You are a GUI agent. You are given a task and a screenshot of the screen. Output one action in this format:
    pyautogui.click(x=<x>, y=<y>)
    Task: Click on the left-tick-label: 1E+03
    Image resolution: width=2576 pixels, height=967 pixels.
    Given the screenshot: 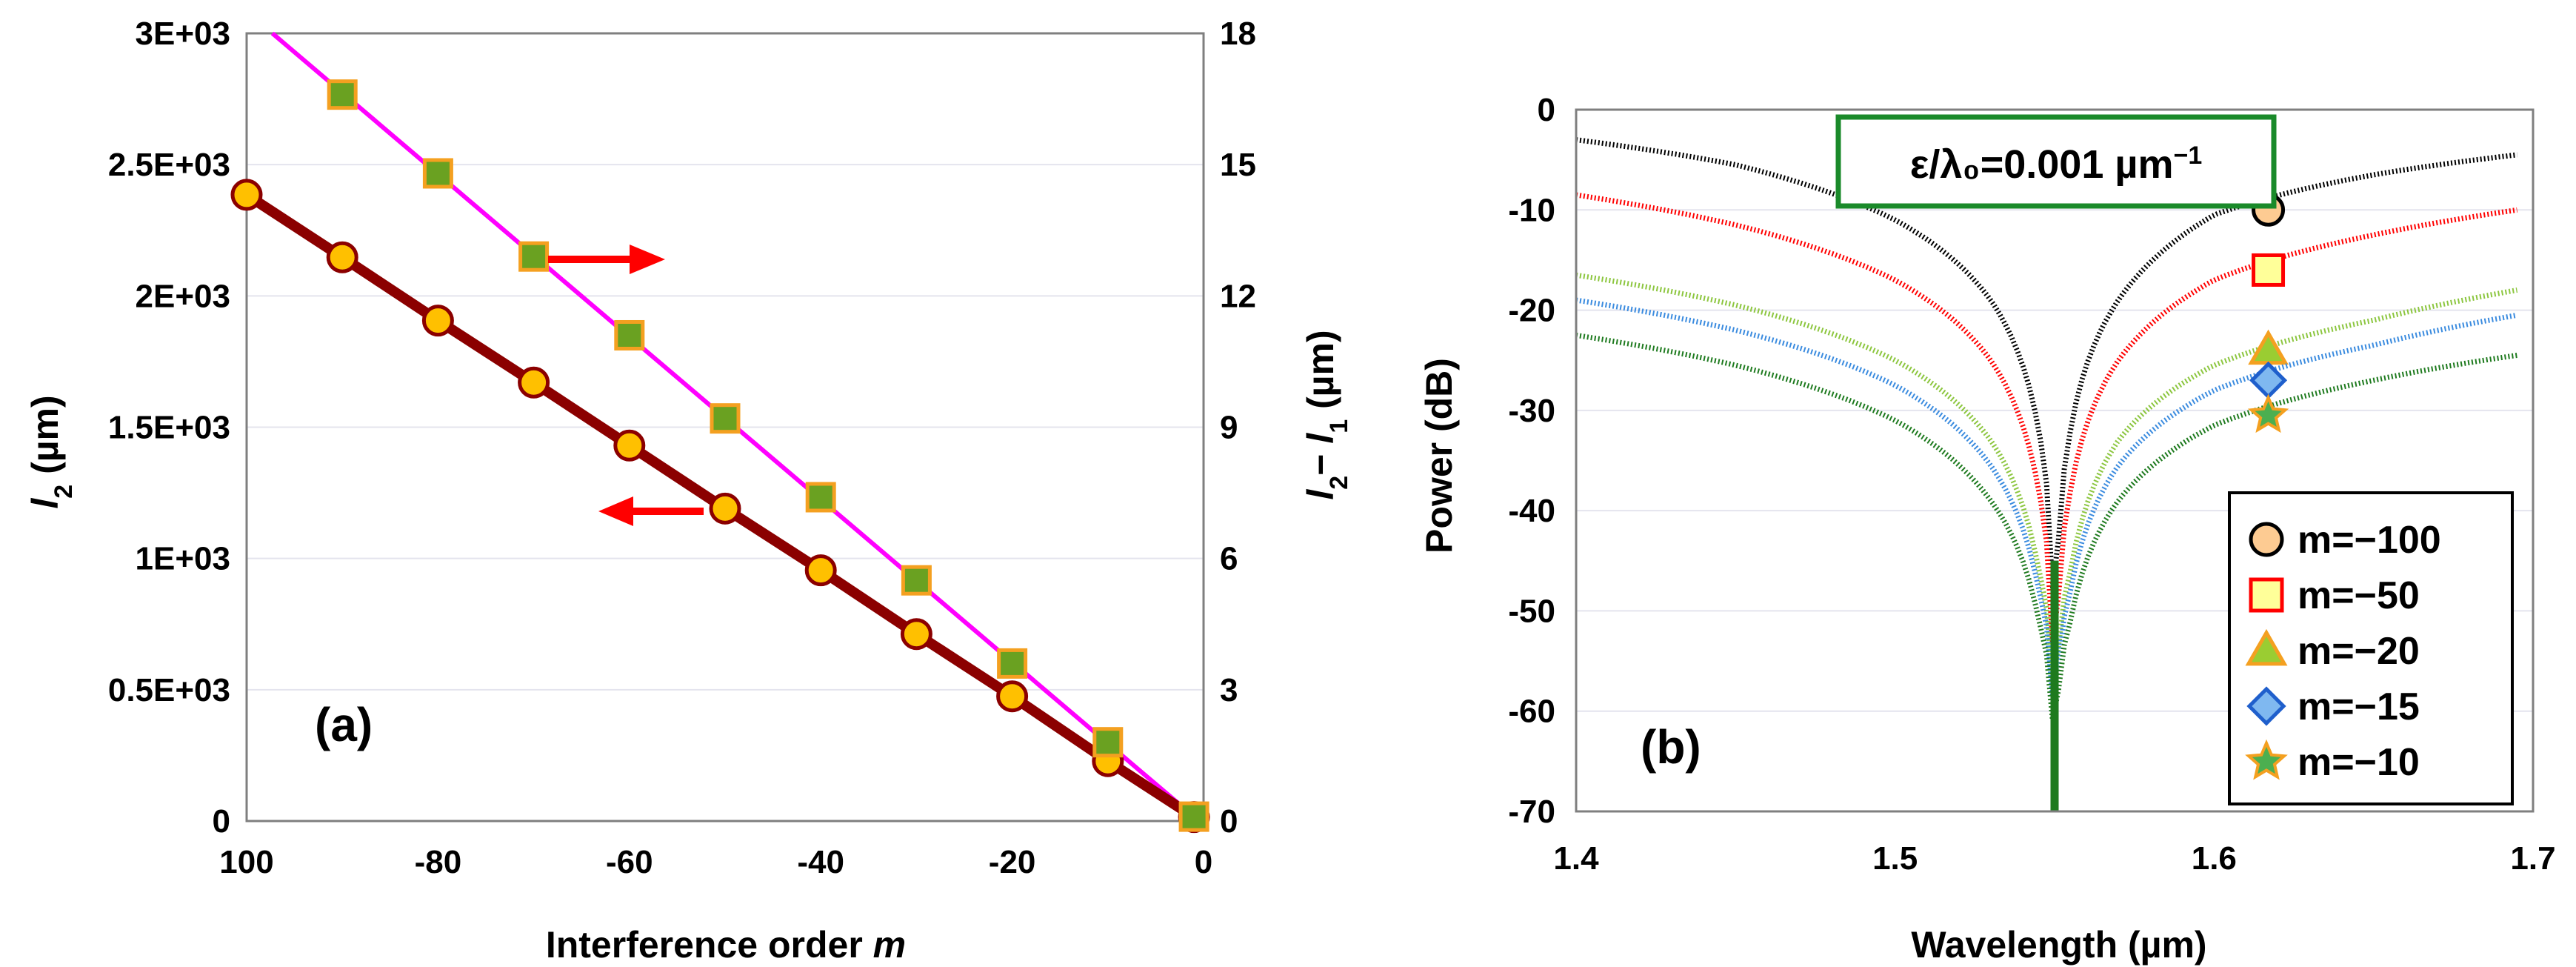 What is the action you would take?
    pyautogui.click(x=183, y=559)
    